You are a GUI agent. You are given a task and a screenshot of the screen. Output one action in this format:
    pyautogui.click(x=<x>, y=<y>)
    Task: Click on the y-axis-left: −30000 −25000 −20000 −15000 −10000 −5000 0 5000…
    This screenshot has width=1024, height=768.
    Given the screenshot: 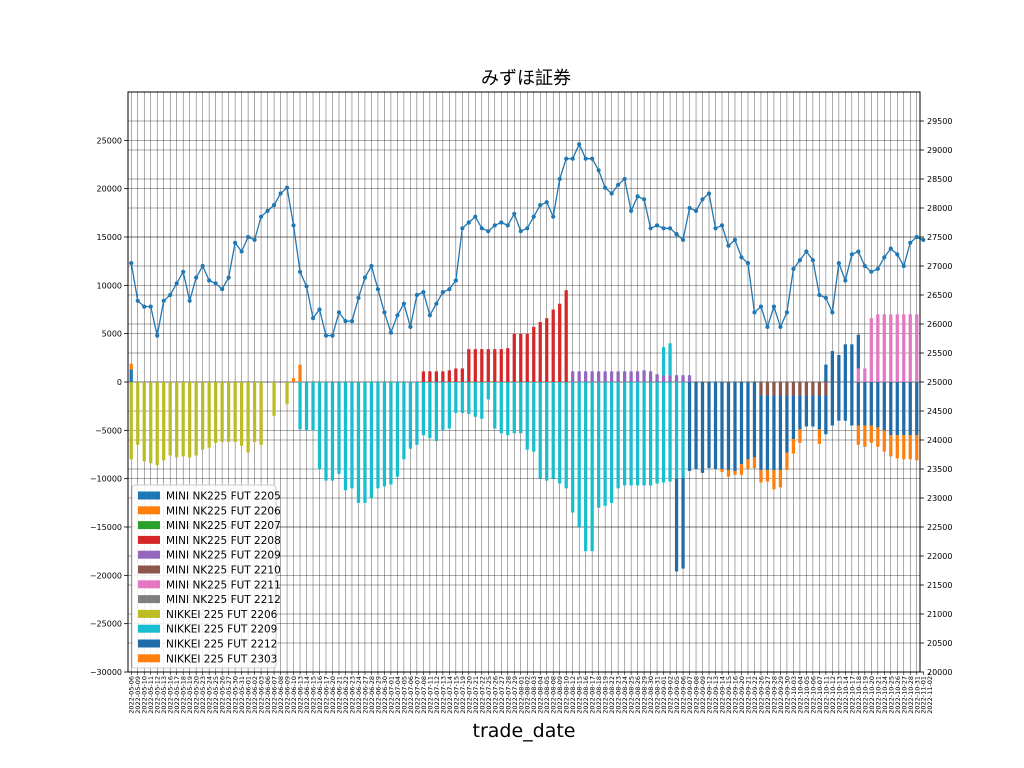 What is the action you would take?
    pyautogui.click(x=109, y=406)
    